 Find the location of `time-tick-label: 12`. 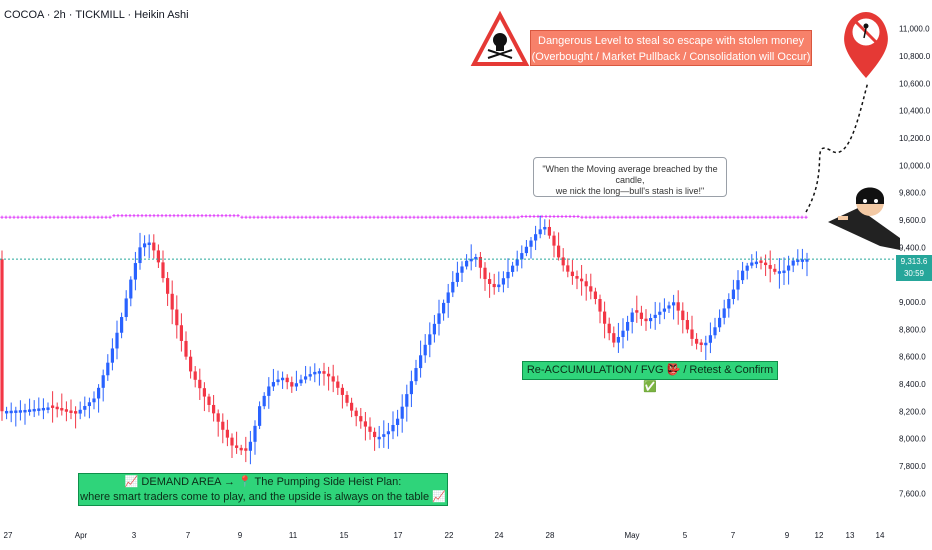

time-tick-label: 12 is located at coordinates (819, 535).